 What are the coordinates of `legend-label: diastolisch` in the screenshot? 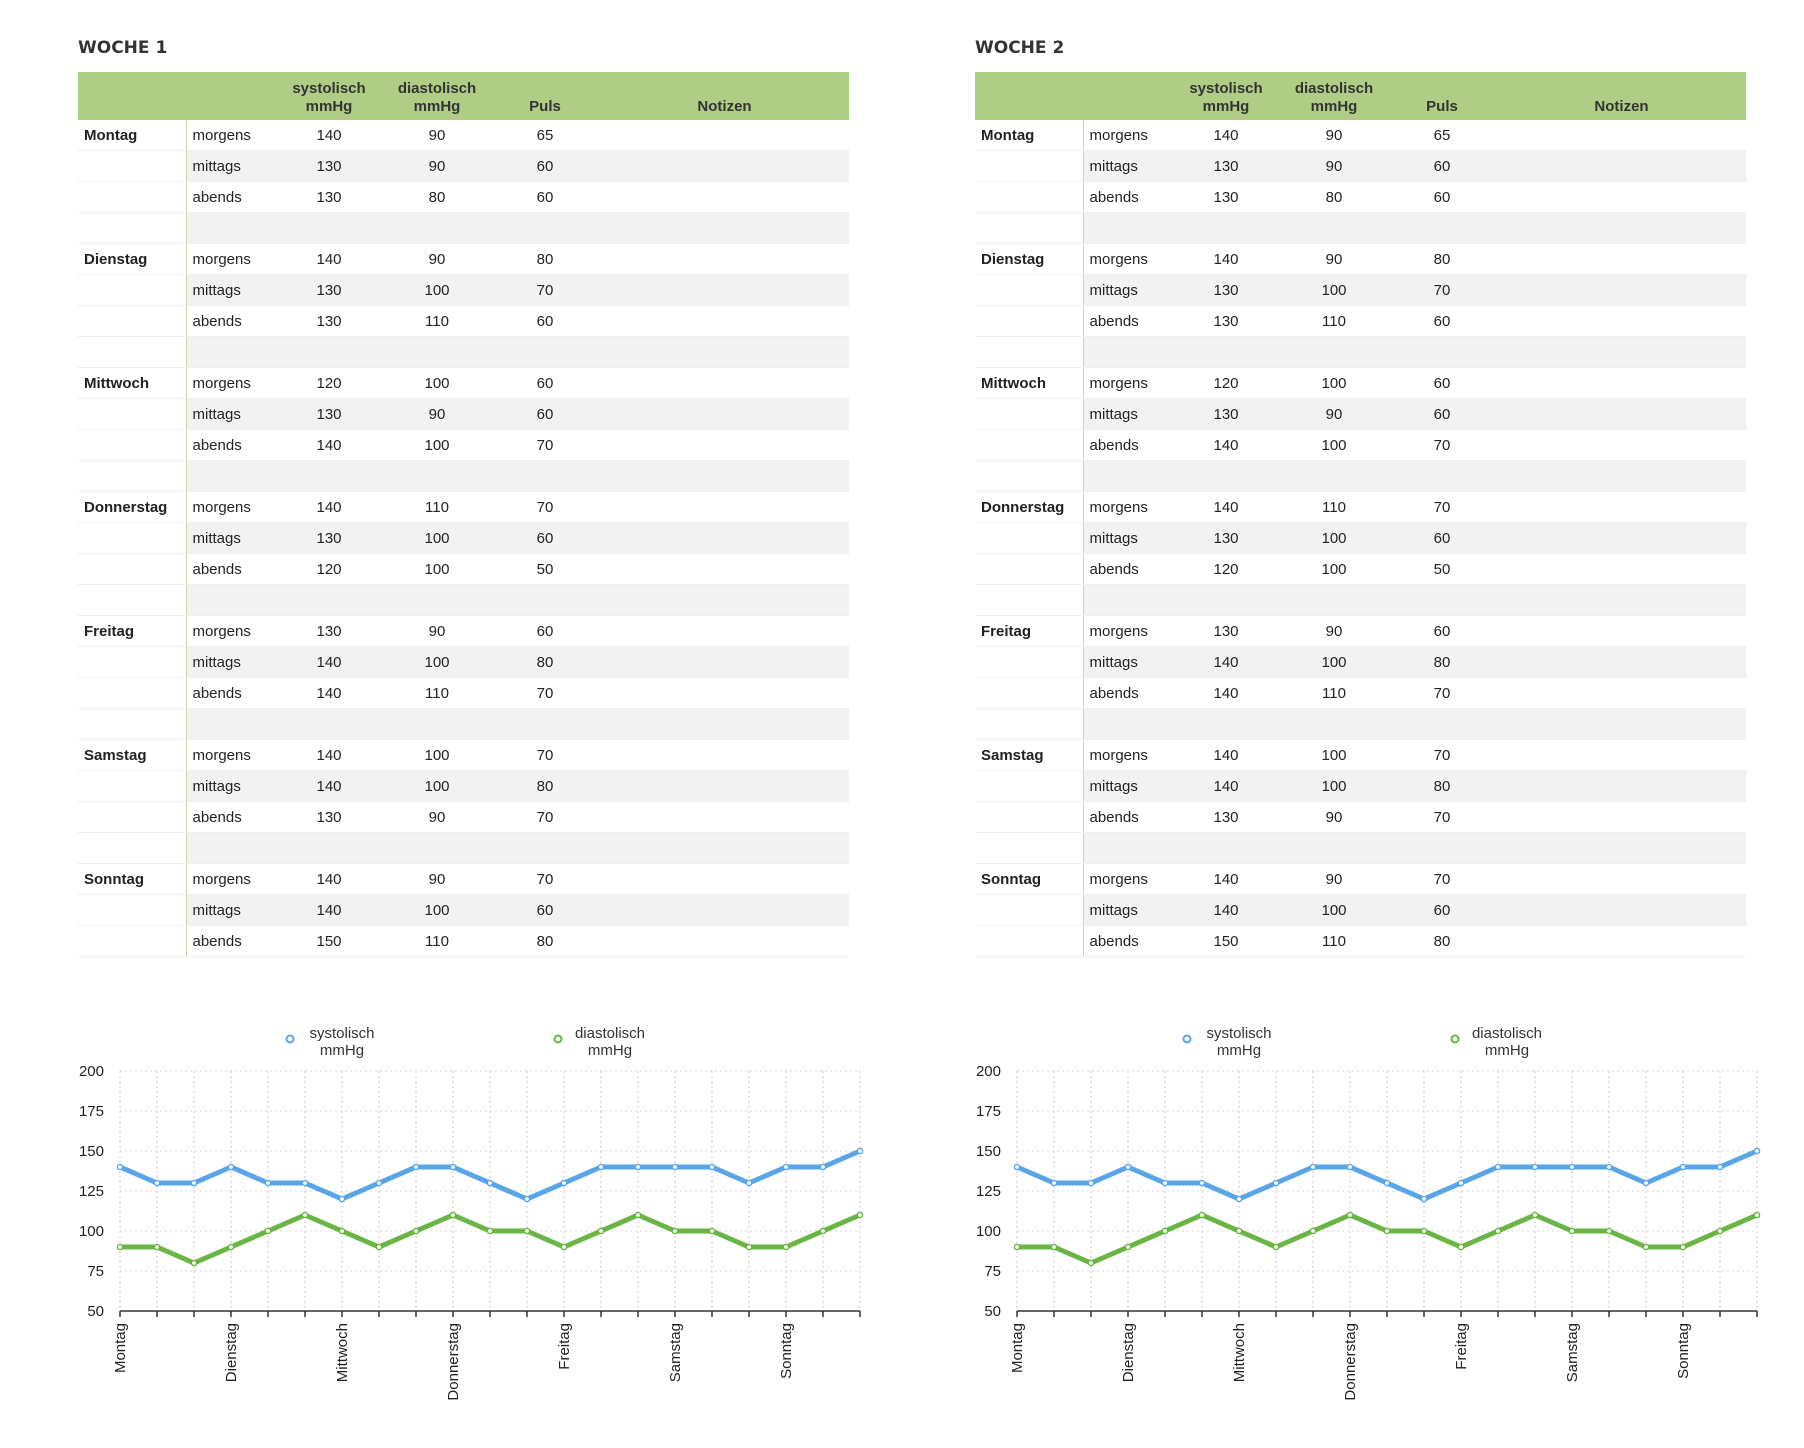 It's located at (1507, 1033).